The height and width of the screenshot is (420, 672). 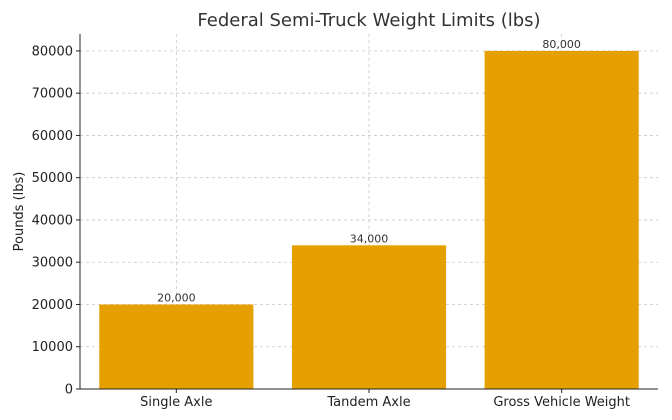 What do you see at coordinates (69, 390) in the screenshot?
I see `y-tick-label: 0` at bounding box center [69, 390].